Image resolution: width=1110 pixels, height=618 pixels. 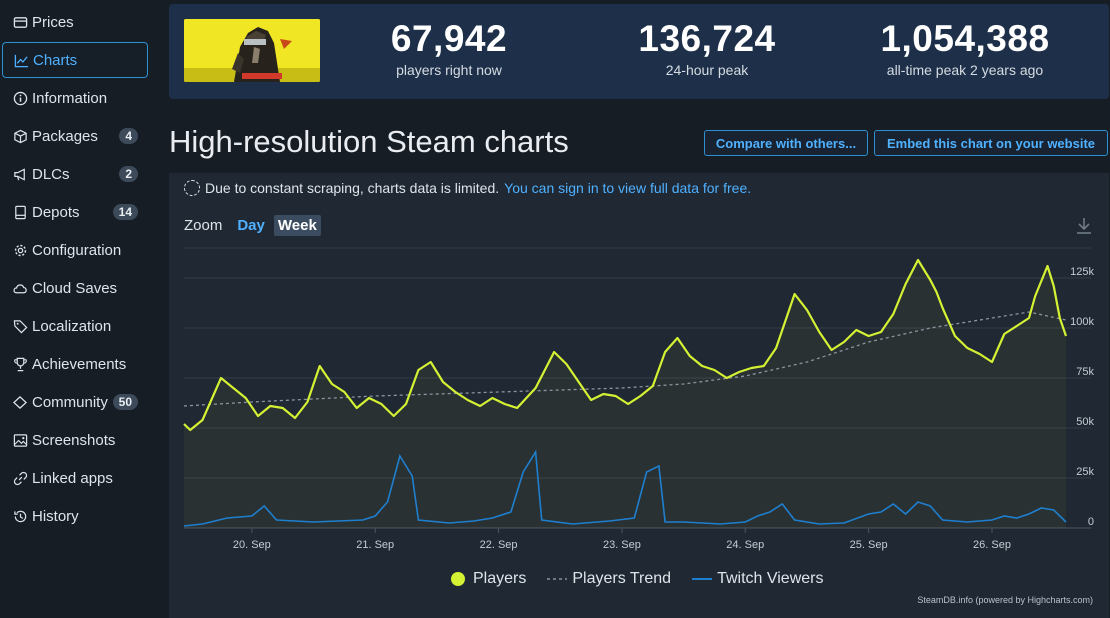 I want to click on sidebar-item-localization: Localization, so click(x=75, y=326).